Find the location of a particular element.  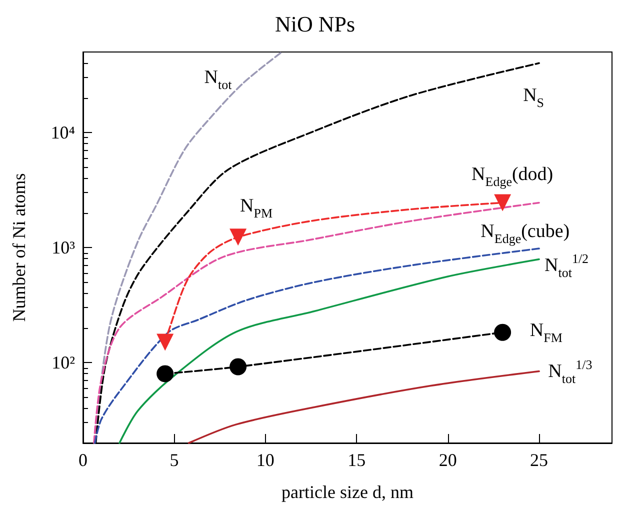

y-axis-title: Number of Ni atoms is located at coordinates (19, 247).